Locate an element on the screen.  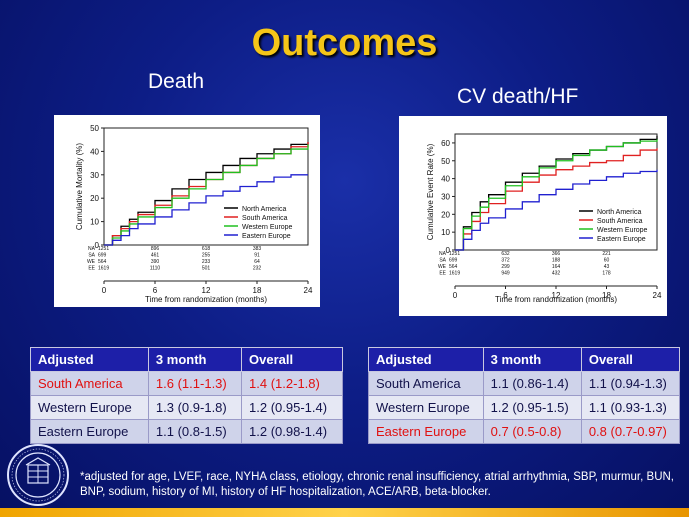
x-tick-label: 24 is located at coordinates (657, 295).